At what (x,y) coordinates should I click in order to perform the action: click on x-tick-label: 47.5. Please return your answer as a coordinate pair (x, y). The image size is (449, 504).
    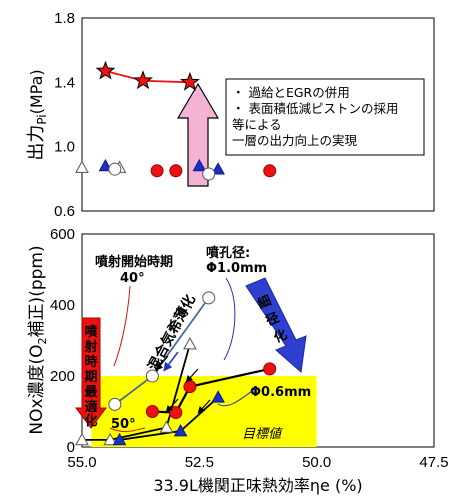
    Looking at the image, I should click on (433, 462).